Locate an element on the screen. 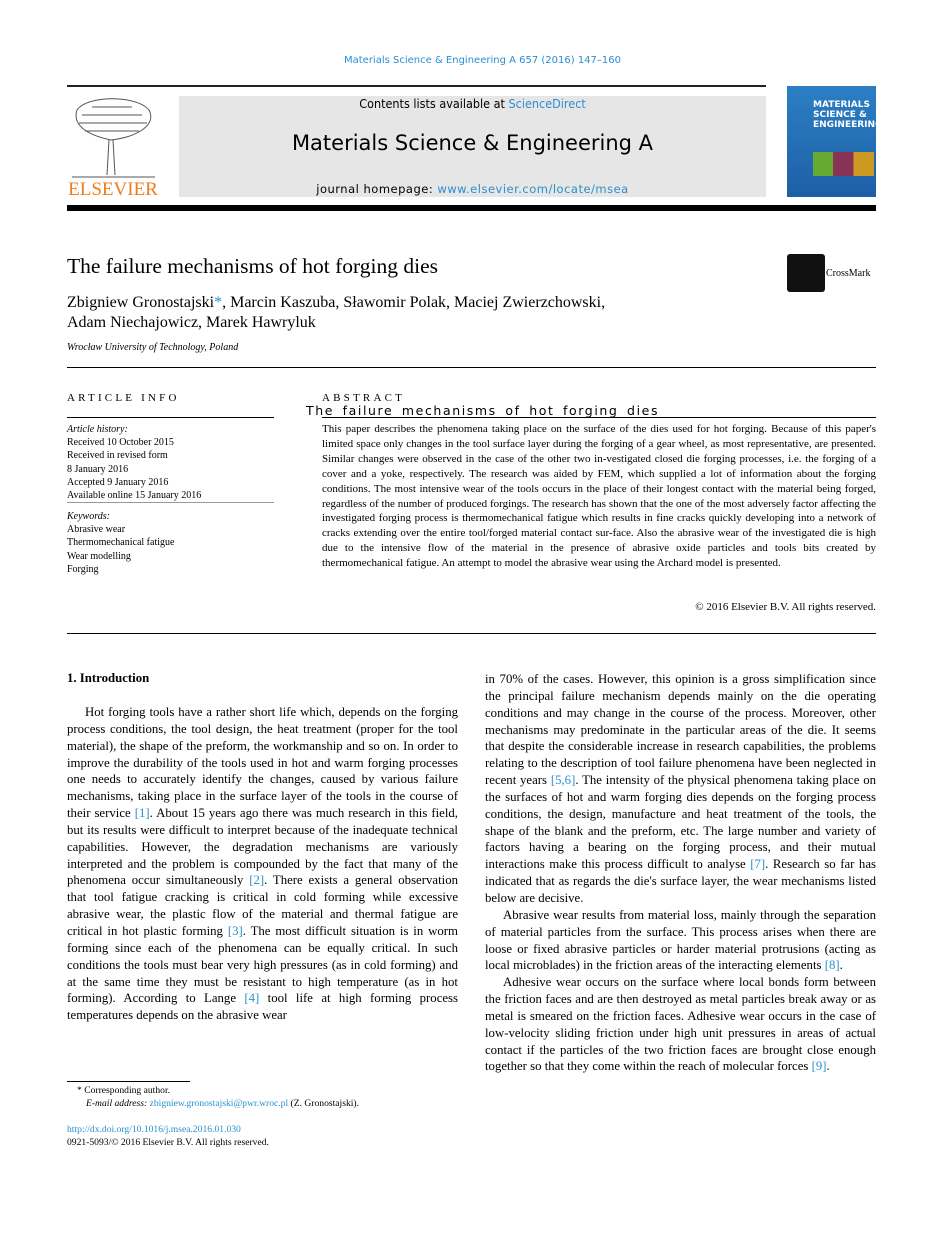  footnote-label: Corresponding author. is located at coordinates (127, 1090).